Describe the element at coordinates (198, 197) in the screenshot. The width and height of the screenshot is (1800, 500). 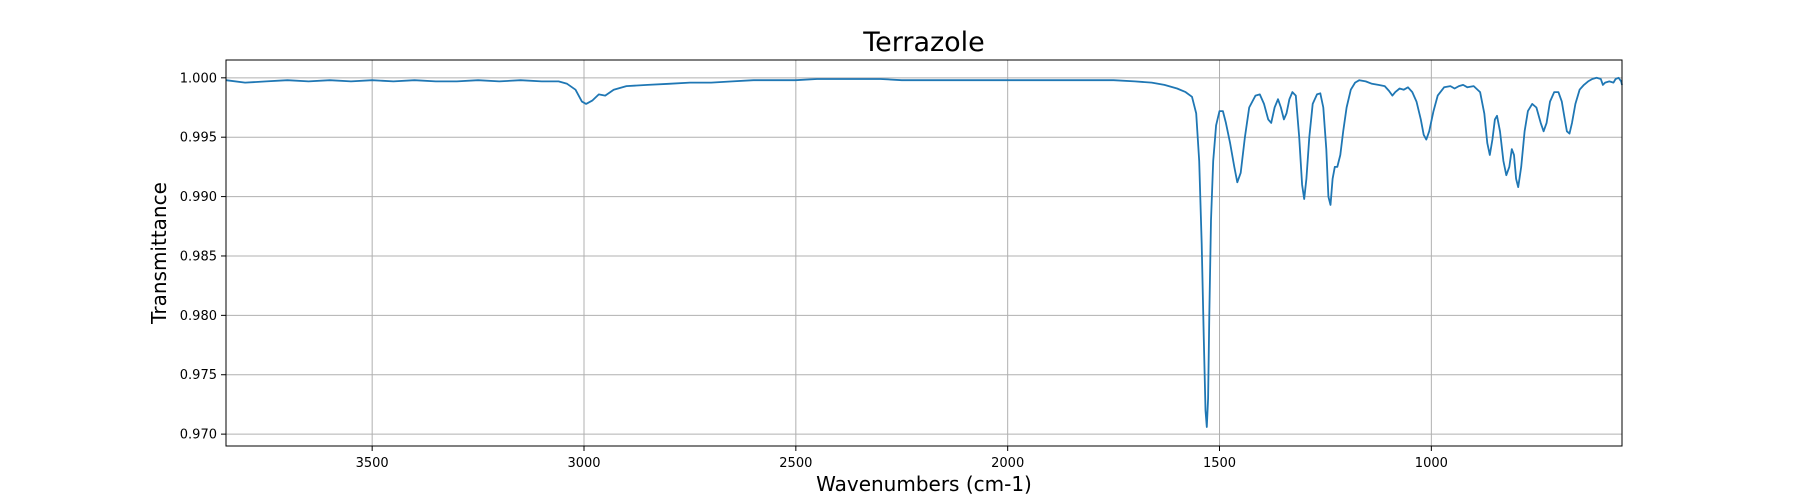
I see `y-tick-label: 0.990` at that location.